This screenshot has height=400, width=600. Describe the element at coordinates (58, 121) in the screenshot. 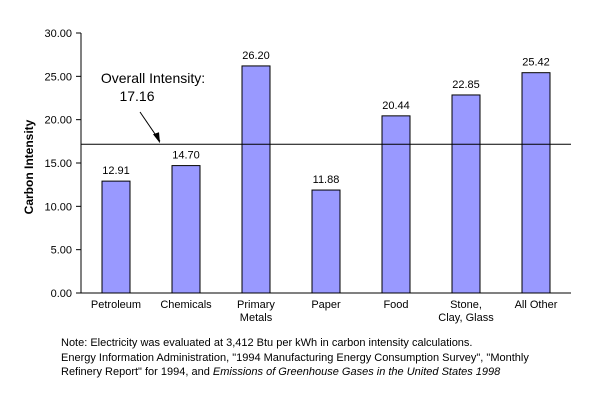

I see `y-tick-label: 20.00` at that location.